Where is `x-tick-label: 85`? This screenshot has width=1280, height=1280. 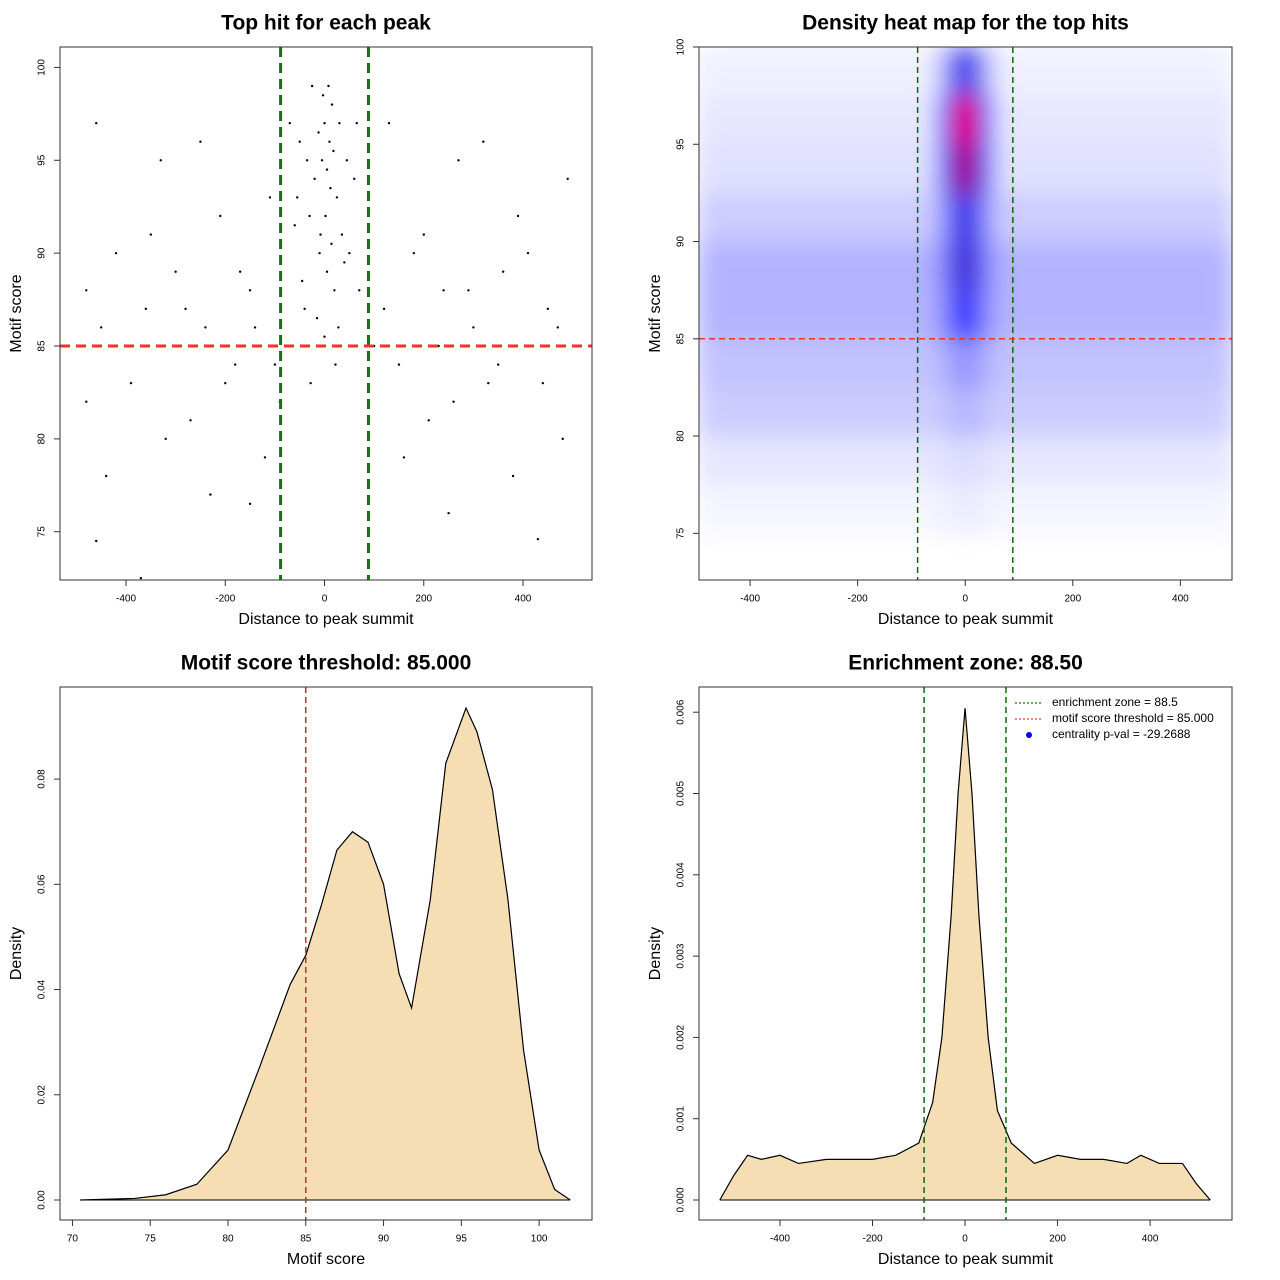 x-tick-label: 85 is located at coordinates (306, 1239).